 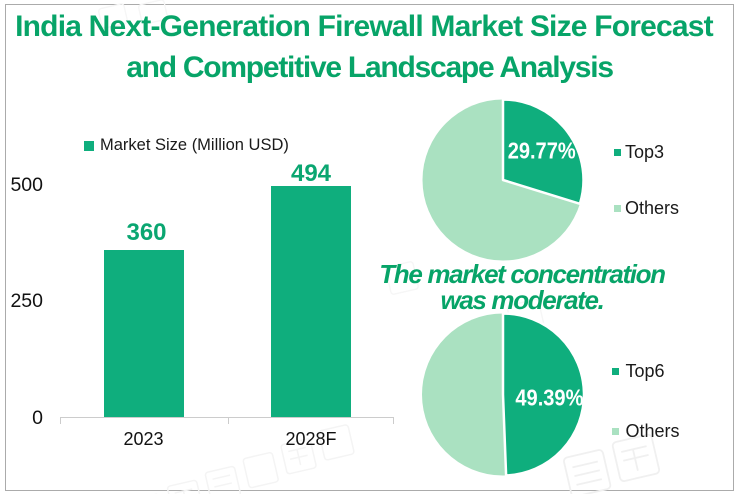 I want to click on svg-text: 49.39%, so click(x=549, y=397).